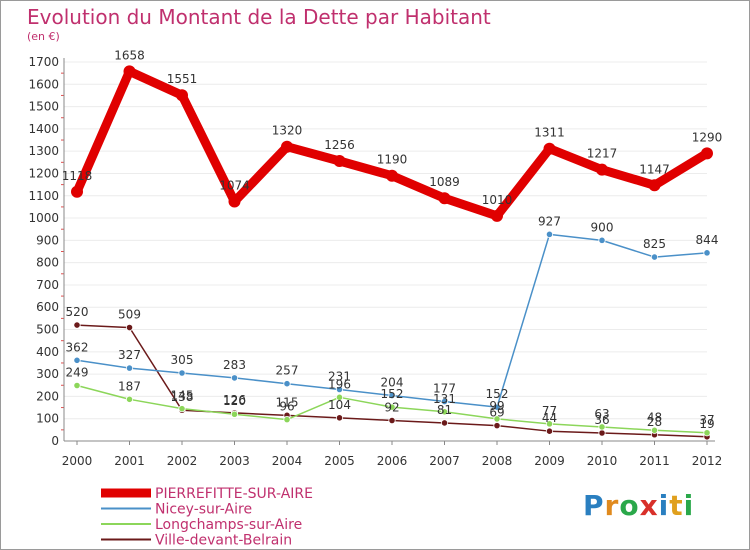  What do you see at coordinates (77, 372) in the screenshot?
I see `data-label: 249` at bounding box center [77, 372].